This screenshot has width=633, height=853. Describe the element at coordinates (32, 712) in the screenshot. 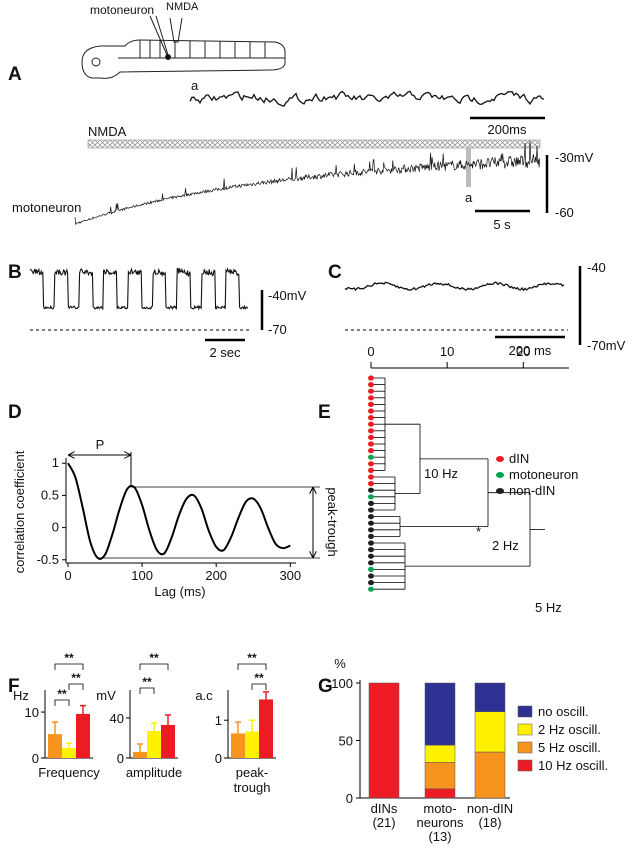

I see `y-tick-label: 10` at that location.